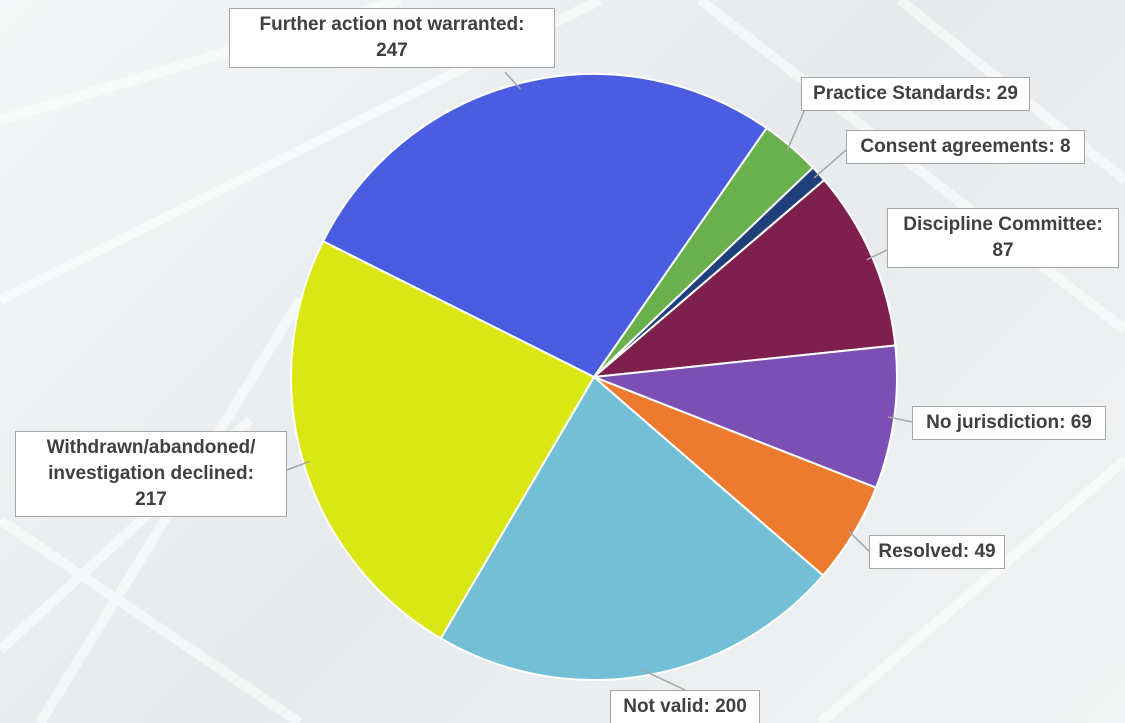 The image size is (1125, 723). I want to click on data-label: Not valid: 200, so click(685, 706).